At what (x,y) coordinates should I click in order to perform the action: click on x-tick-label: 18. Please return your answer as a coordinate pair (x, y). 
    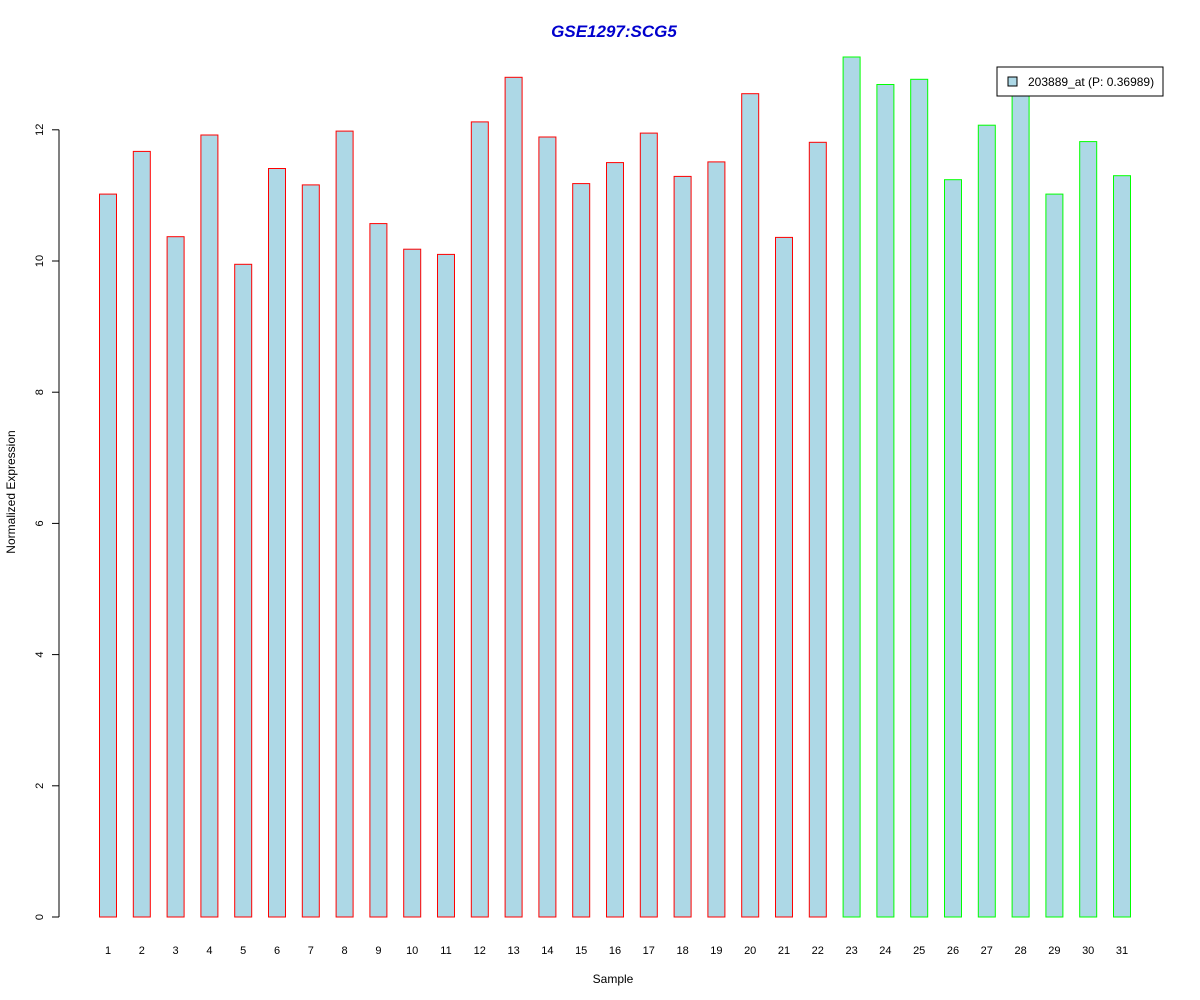
    Looking at the image, I should click on (682, 951).